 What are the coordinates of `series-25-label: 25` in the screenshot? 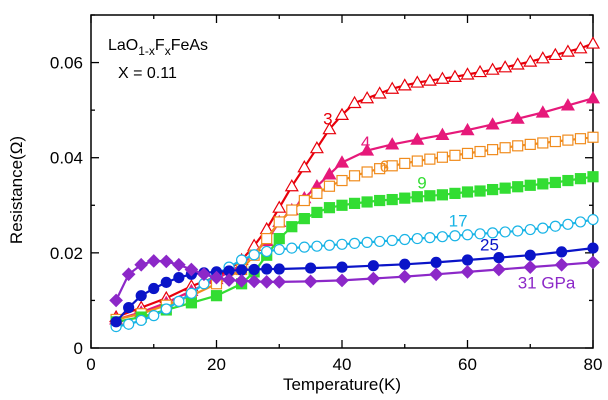 It's located at (489, 244).